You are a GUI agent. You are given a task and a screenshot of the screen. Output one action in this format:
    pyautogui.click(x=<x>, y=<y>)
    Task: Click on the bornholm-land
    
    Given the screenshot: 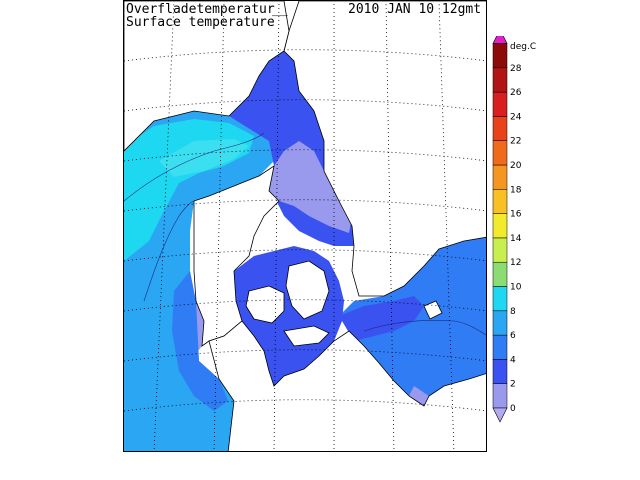 What is the action you would take?
    pyautogui.click(x=433, y=310)
    